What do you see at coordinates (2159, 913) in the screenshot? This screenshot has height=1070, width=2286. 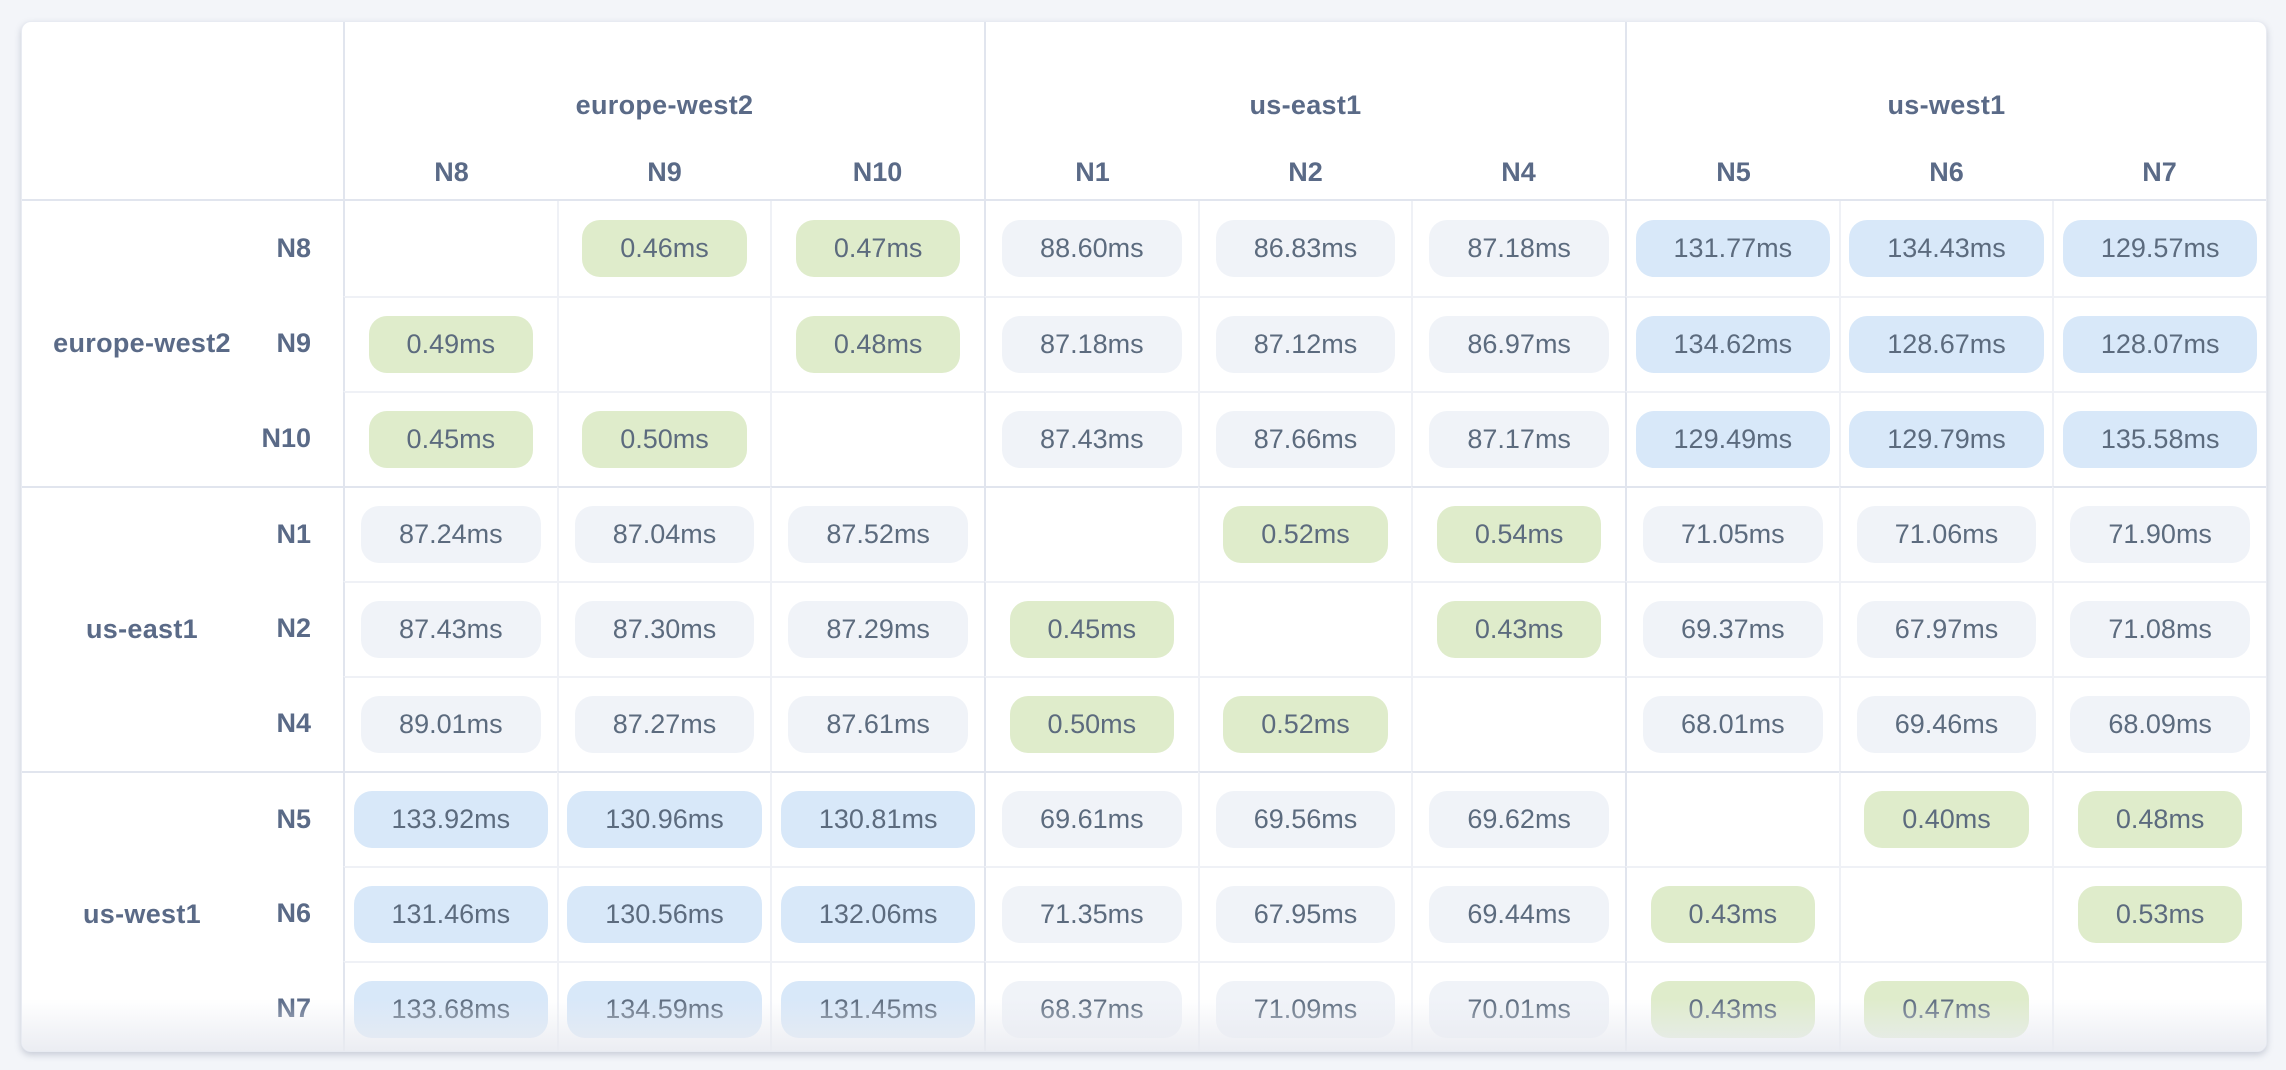 I see `latency-cell: 0.53ms` at bounding box center [2159, 913].